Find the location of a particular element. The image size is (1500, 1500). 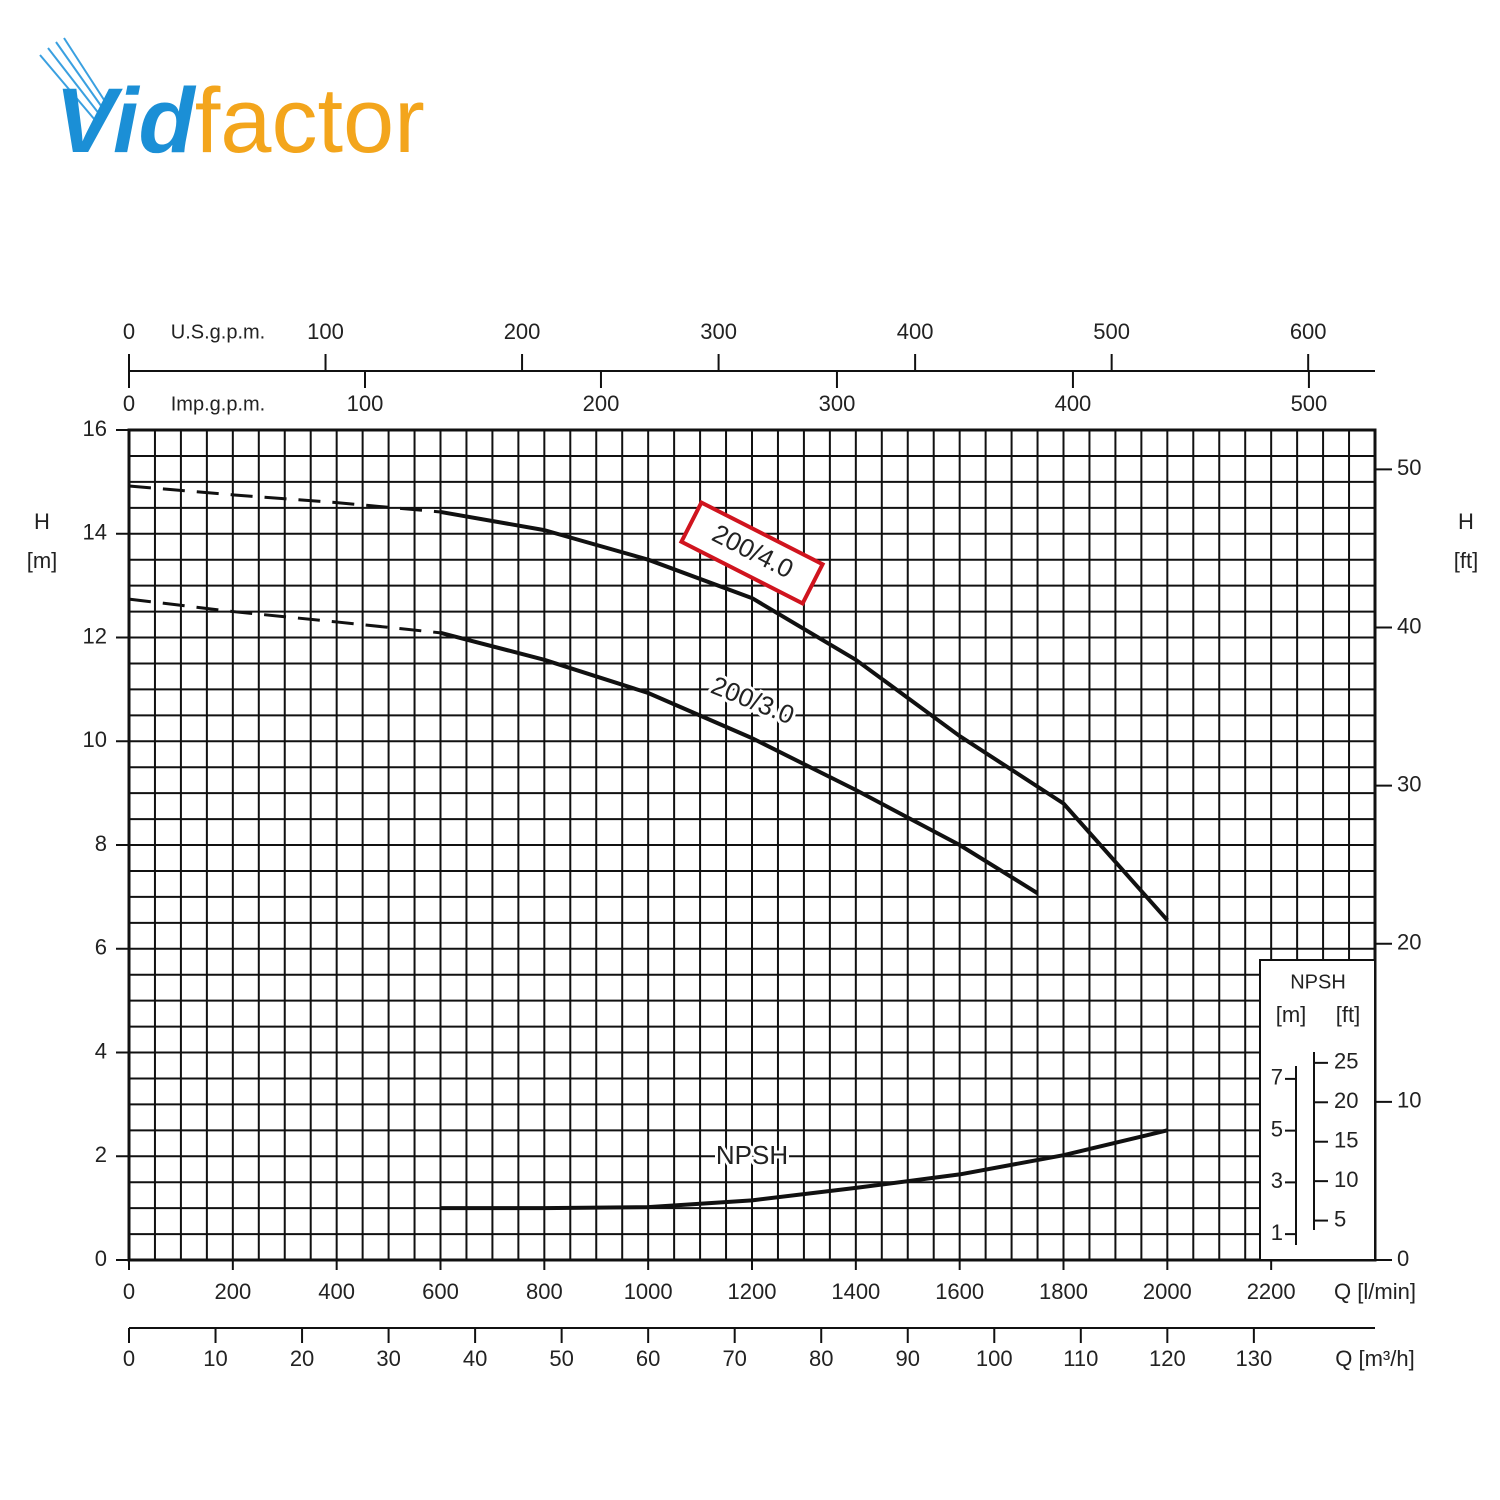

y-tick-label: 0 is located at coordinates (101, 1258).